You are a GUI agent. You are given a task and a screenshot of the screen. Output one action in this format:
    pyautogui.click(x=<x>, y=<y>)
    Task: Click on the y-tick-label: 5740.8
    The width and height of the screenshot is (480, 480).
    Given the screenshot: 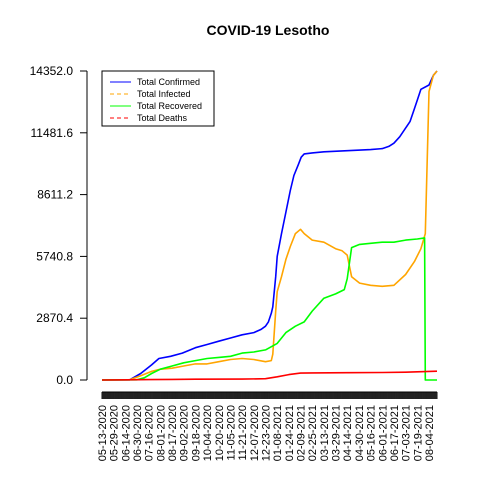 What is the action you would take?
    pyautogui.click(x=54, y=256)
    